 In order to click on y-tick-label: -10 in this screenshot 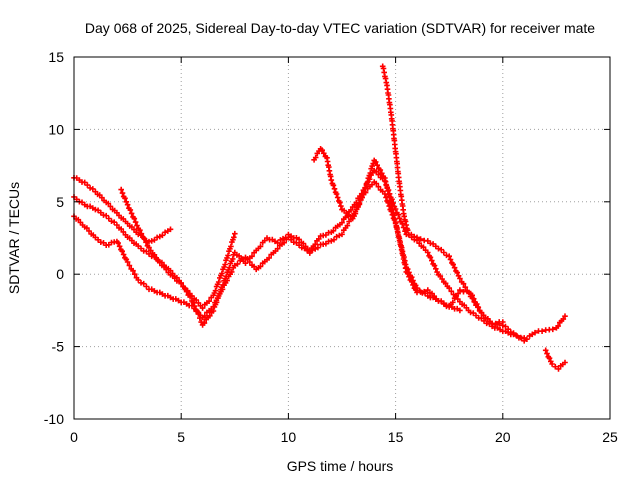, I will do `click(54, 419)`.